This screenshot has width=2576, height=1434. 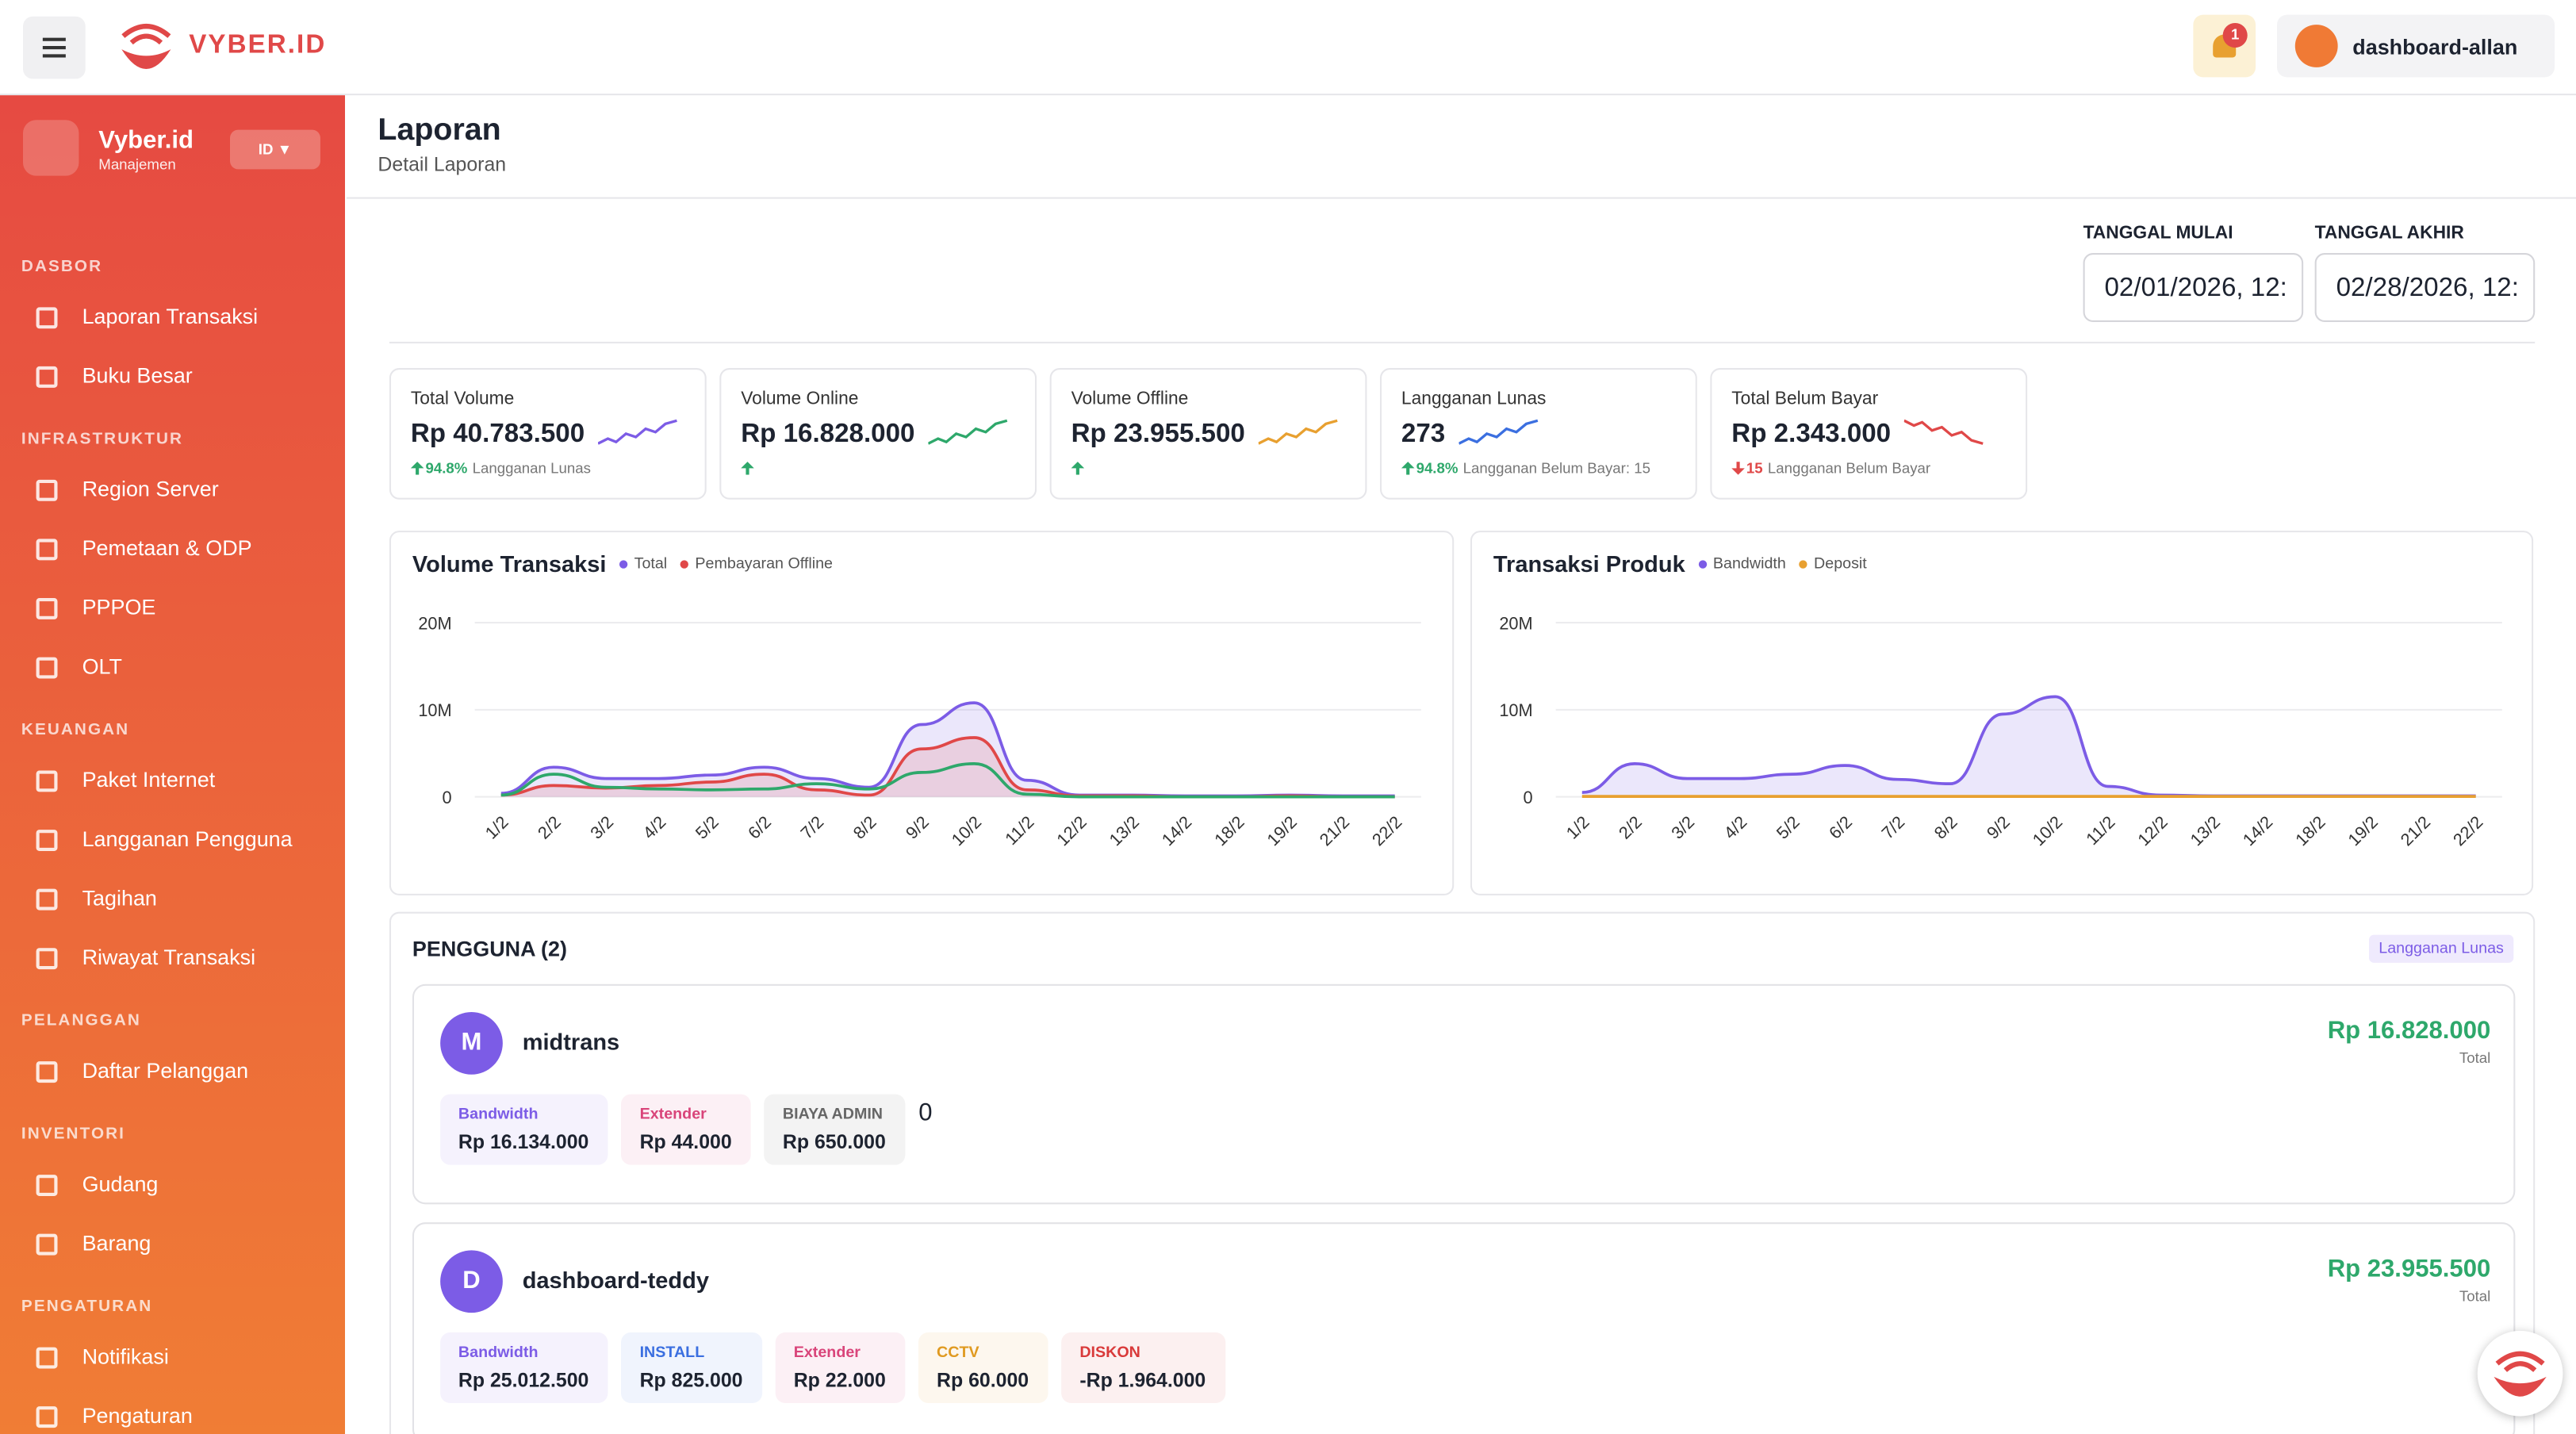 What do you see at coordinates (756, 563) in the screenshot?
I see `legend-item: Pembayaran Offline` at bounding box center [756, 563].